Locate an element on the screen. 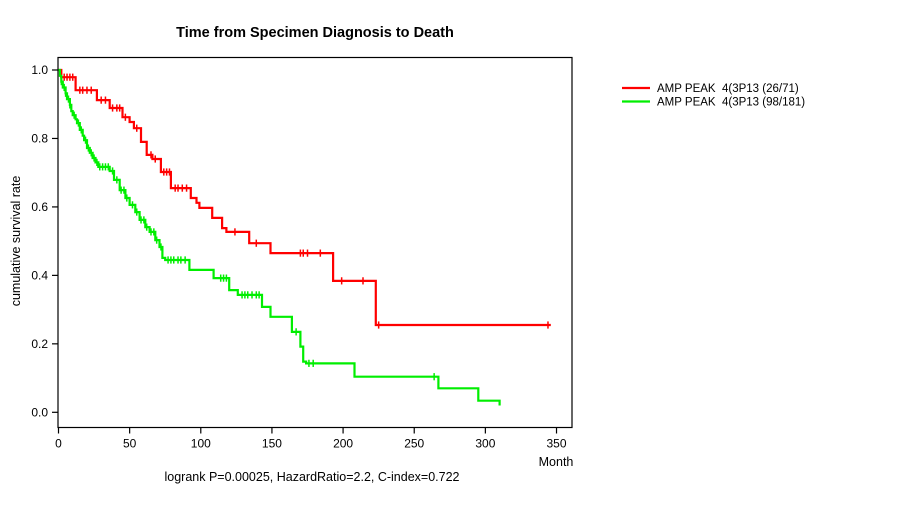 This screenshot has height=505, width=900. x-axis-tick-label: 0 is located at coordinates (58, 444).